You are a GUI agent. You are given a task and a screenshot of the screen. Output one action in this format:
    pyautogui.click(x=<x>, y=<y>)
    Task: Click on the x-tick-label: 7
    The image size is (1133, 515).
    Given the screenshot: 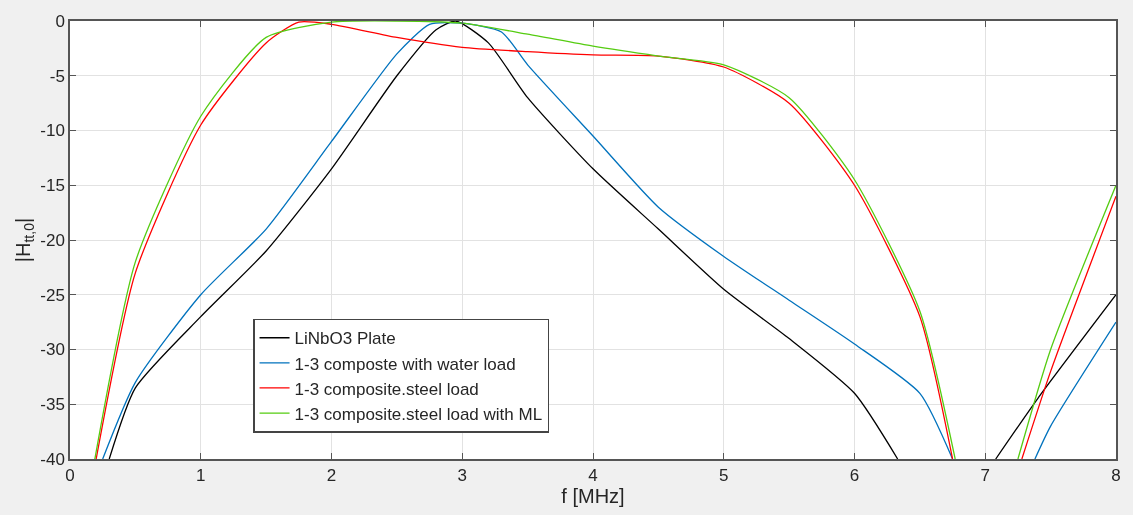 What is the action you would take?
    pyautogui.click(x=985, y=476)
    